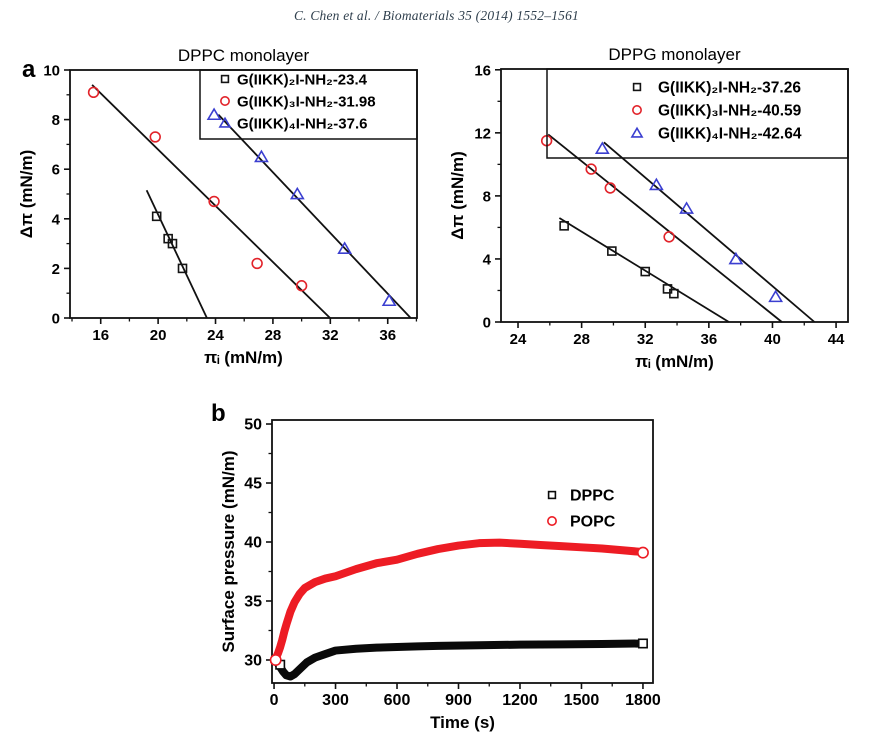 This screenshot has width=873, height=738. What do you see at coordinates (253, 484) in the screenshot?
I see `y-tick-label: 45` at bounding box center [253, 484].